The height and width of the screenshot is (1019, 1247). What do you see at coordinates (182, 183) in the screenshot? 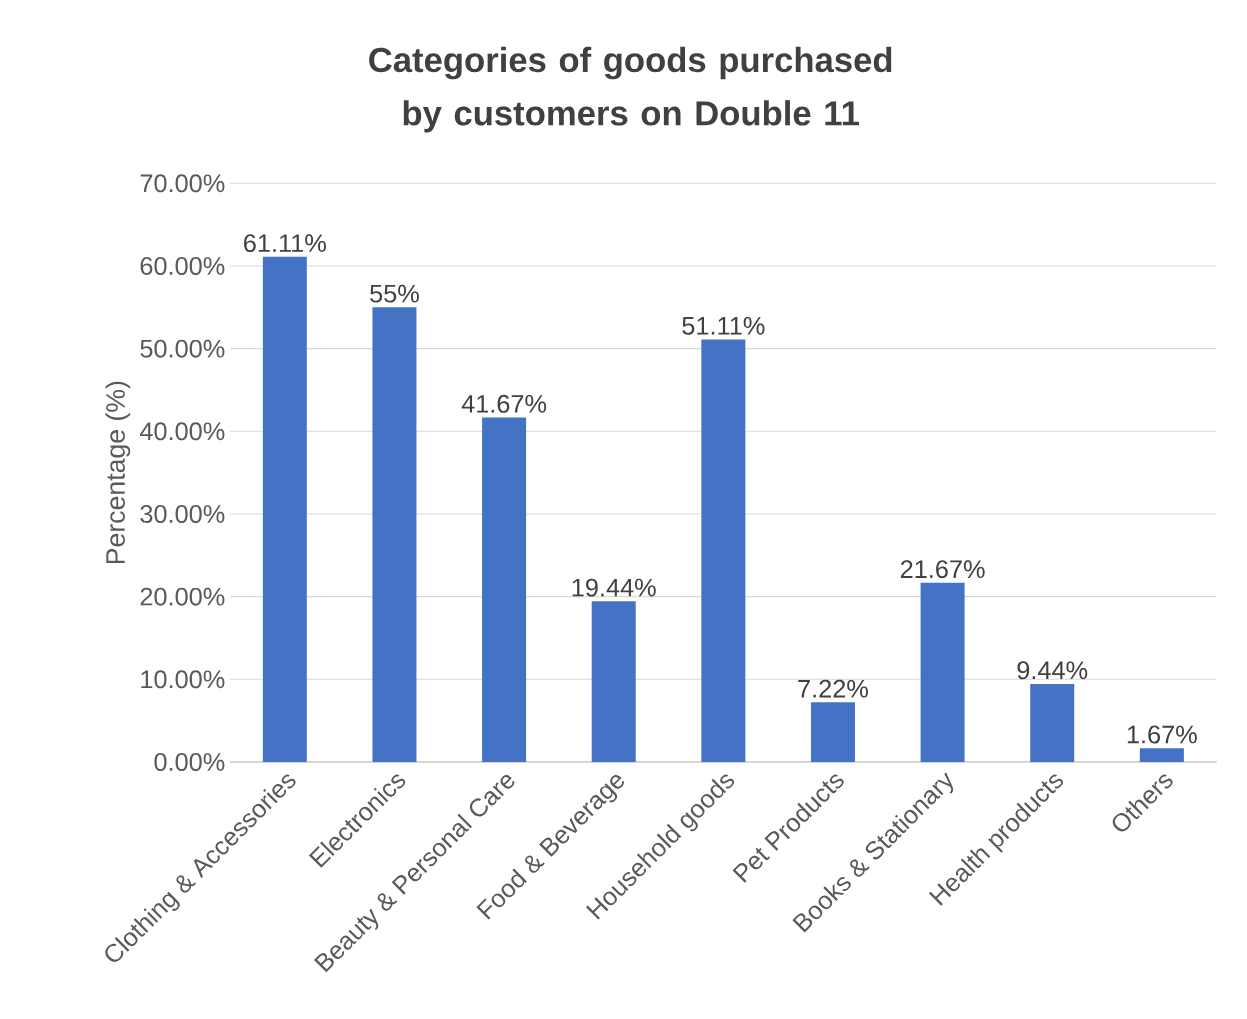
I see `y-tick-label: 70.00%` at bounding box center [182, 183].